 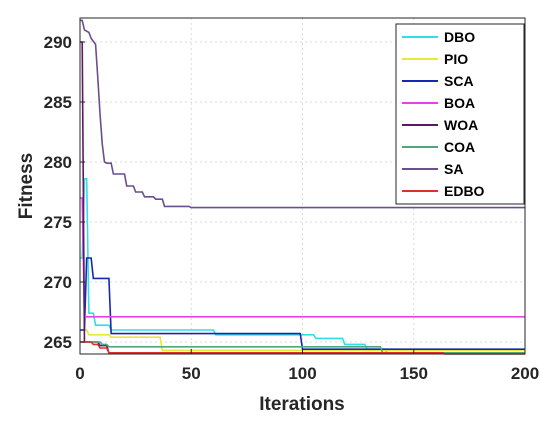 What do you see at coordinates (456, 59) in the screenshot?
I see `legend-label-pio: PIO` at bounding box center [456, 59].